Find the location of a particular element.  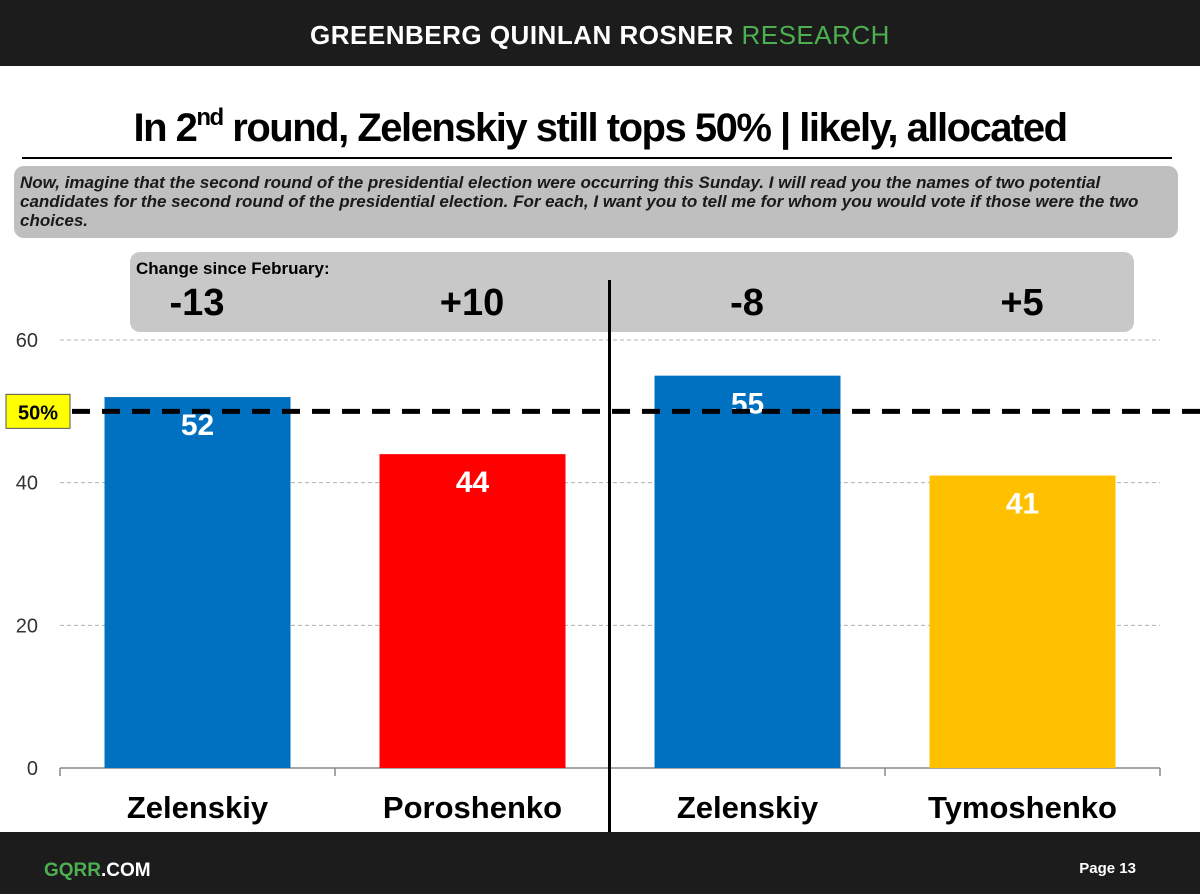

header-bar: GREENBERG QUINLAN ROSNER RESEARCH is located at coordinates (600, 33).